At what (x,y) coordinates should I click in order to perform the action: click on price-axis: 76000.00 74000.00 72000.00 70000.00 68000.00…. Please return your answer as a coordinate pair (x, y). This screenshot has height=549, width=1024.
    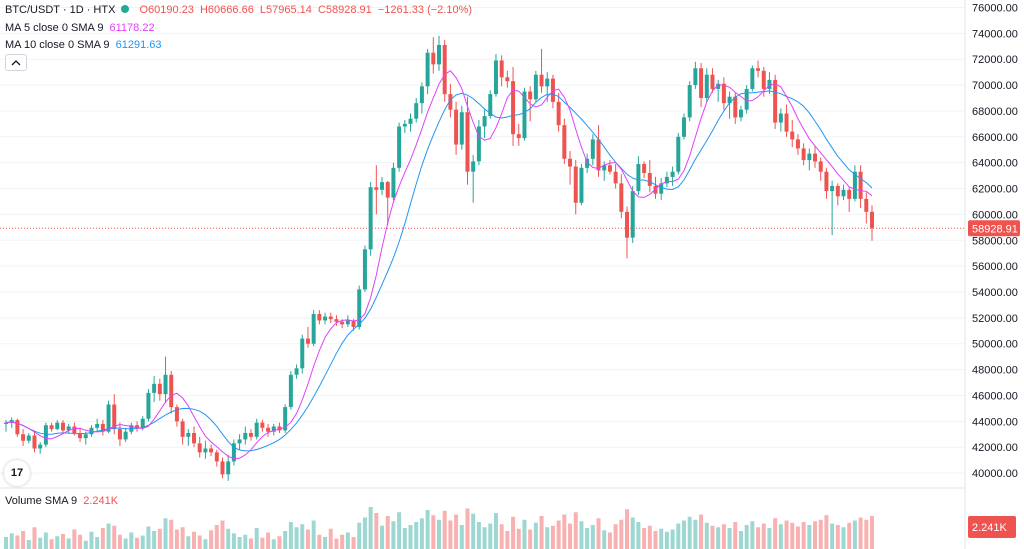
    Looking at the image, I should click on (994, 274).